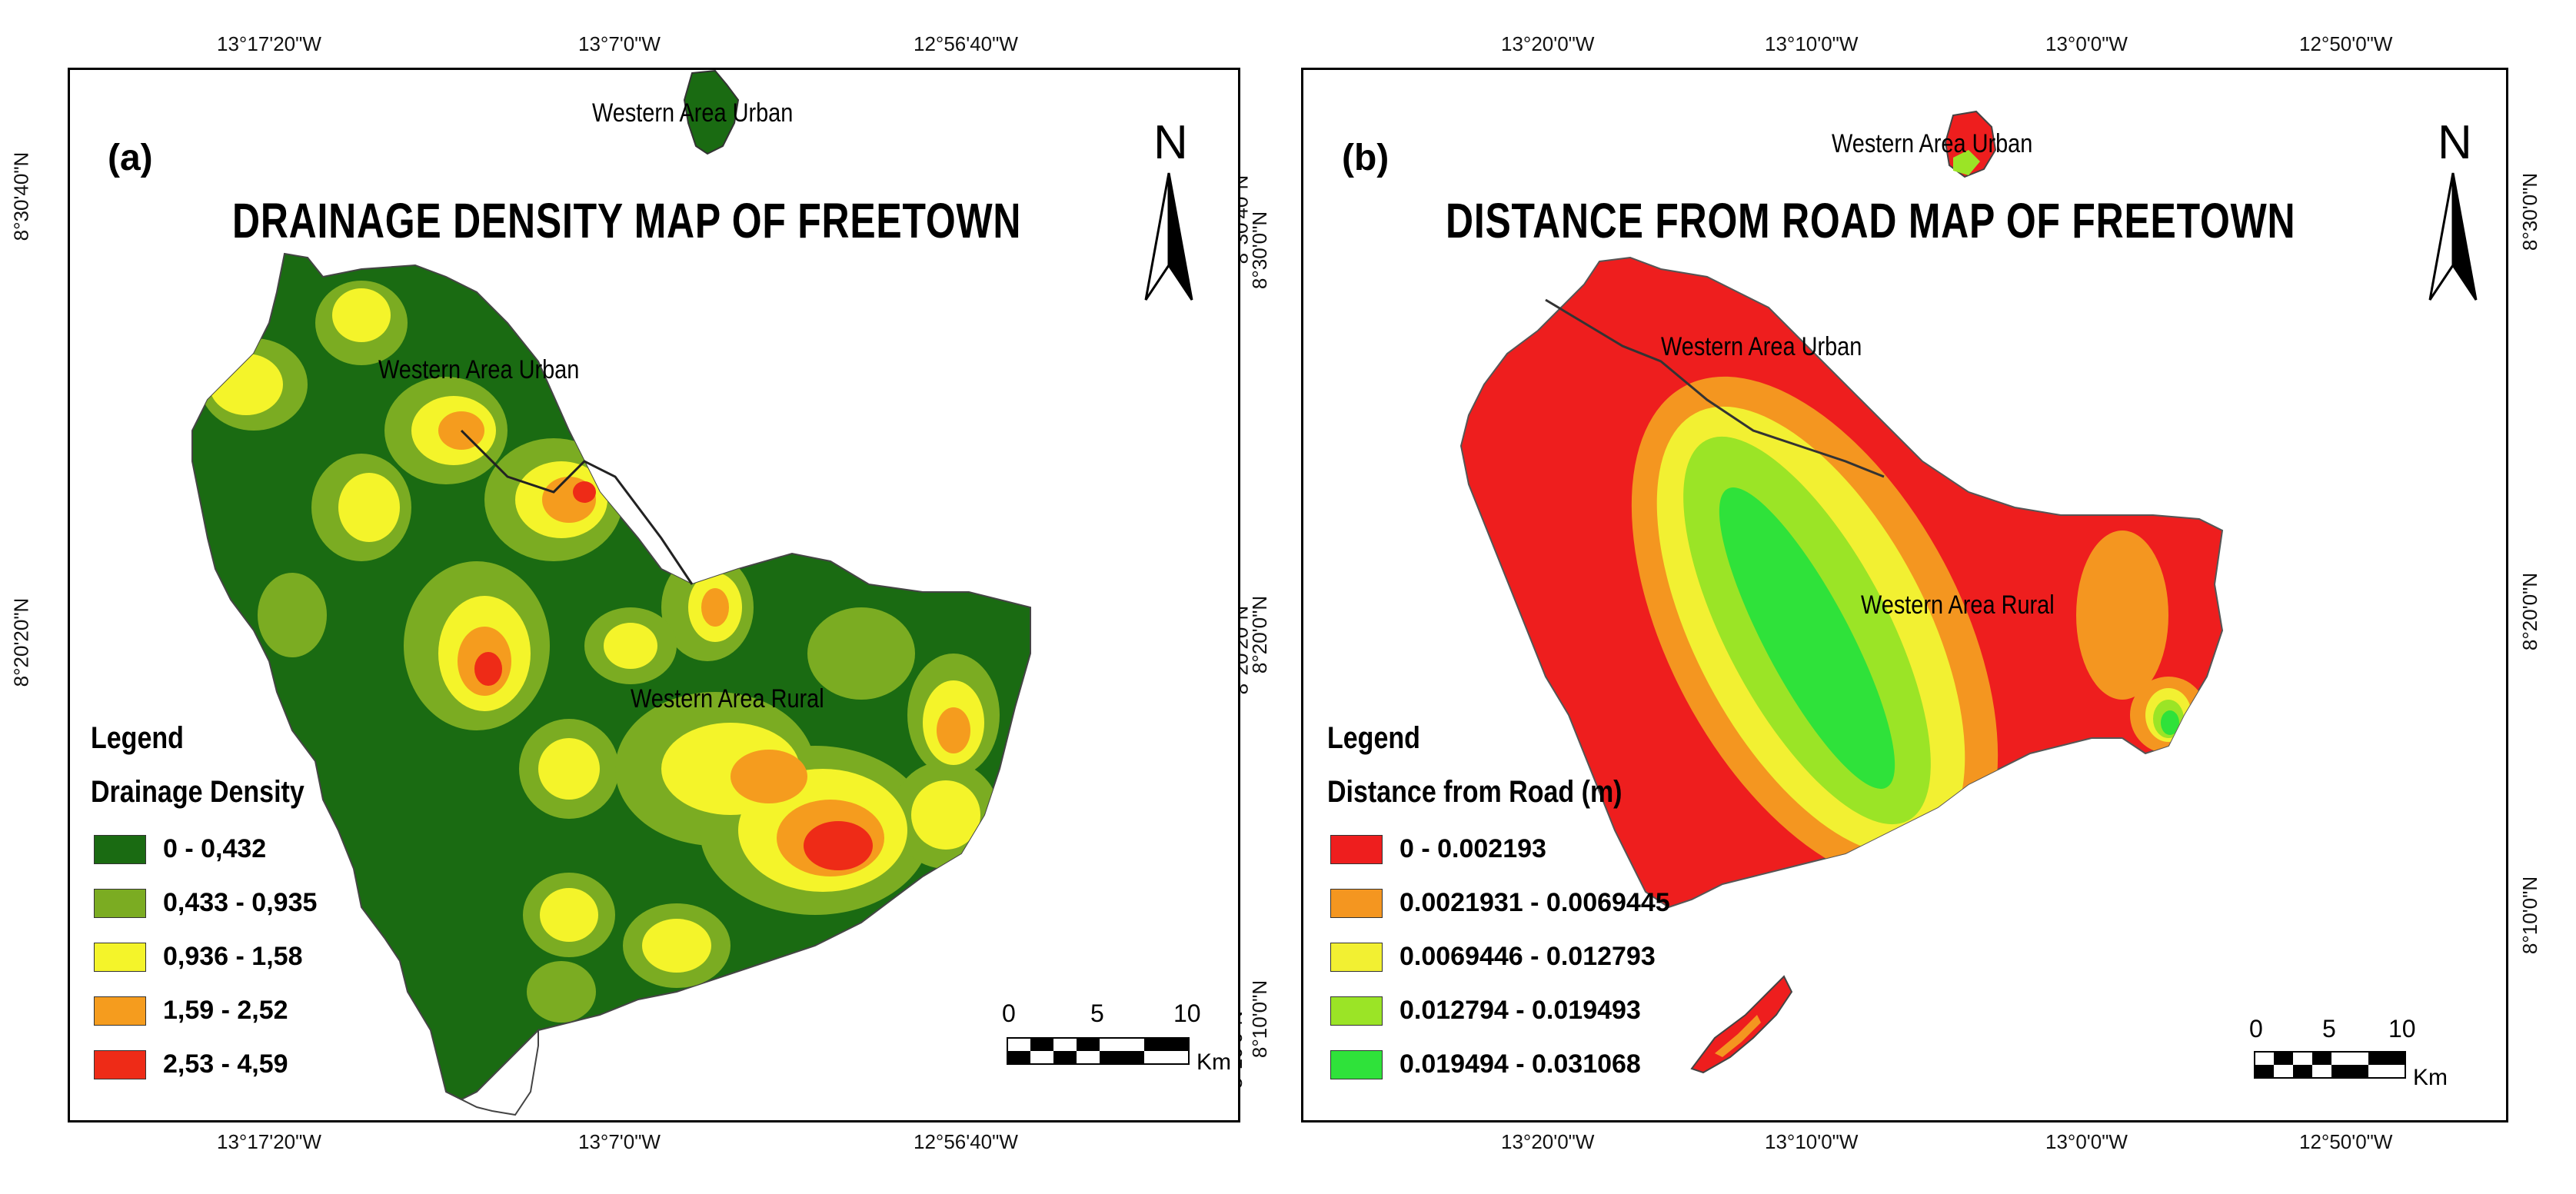 The height and width of the screenshot is (1194, 2576). I want to click on legend-label: 1,59 - 2,52, so click(226, 1011).